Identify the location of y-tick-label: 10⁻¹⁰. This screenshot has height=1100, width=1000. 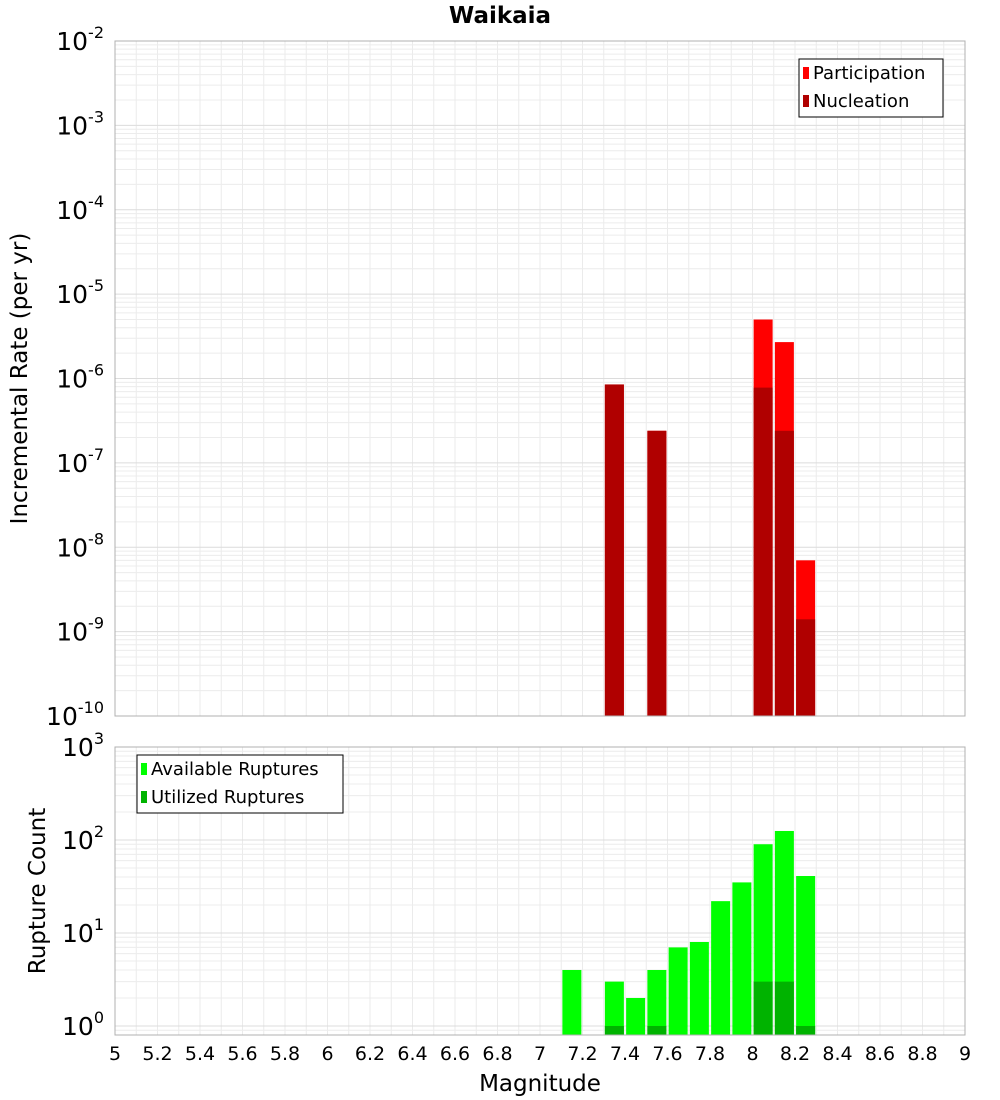
(75, 714).